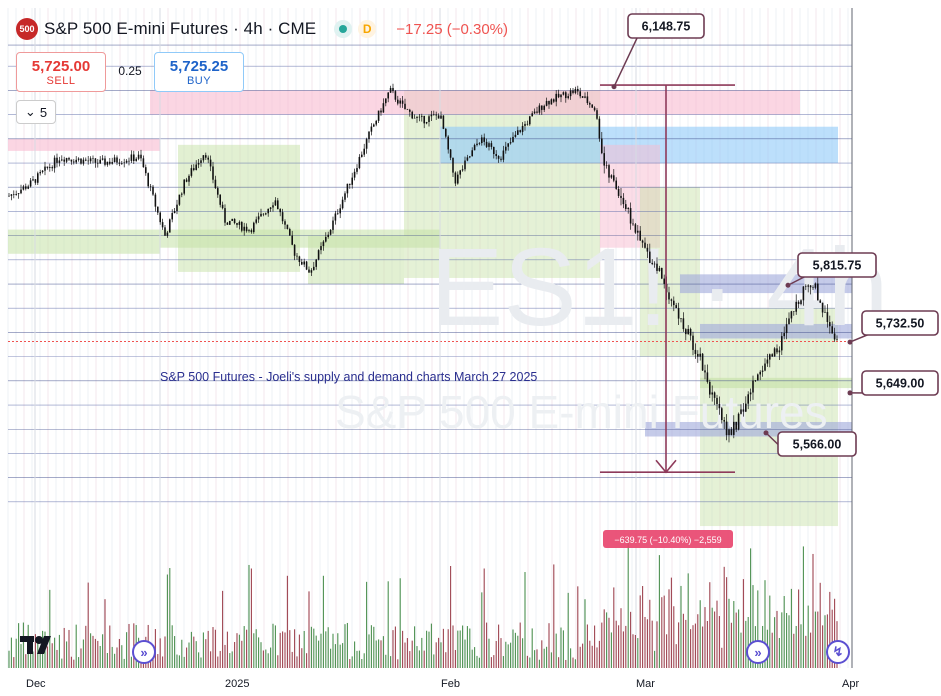  Describe the element at coordinates (43, 112) in the screenshot. I see `indicator-count: 5` at that location.